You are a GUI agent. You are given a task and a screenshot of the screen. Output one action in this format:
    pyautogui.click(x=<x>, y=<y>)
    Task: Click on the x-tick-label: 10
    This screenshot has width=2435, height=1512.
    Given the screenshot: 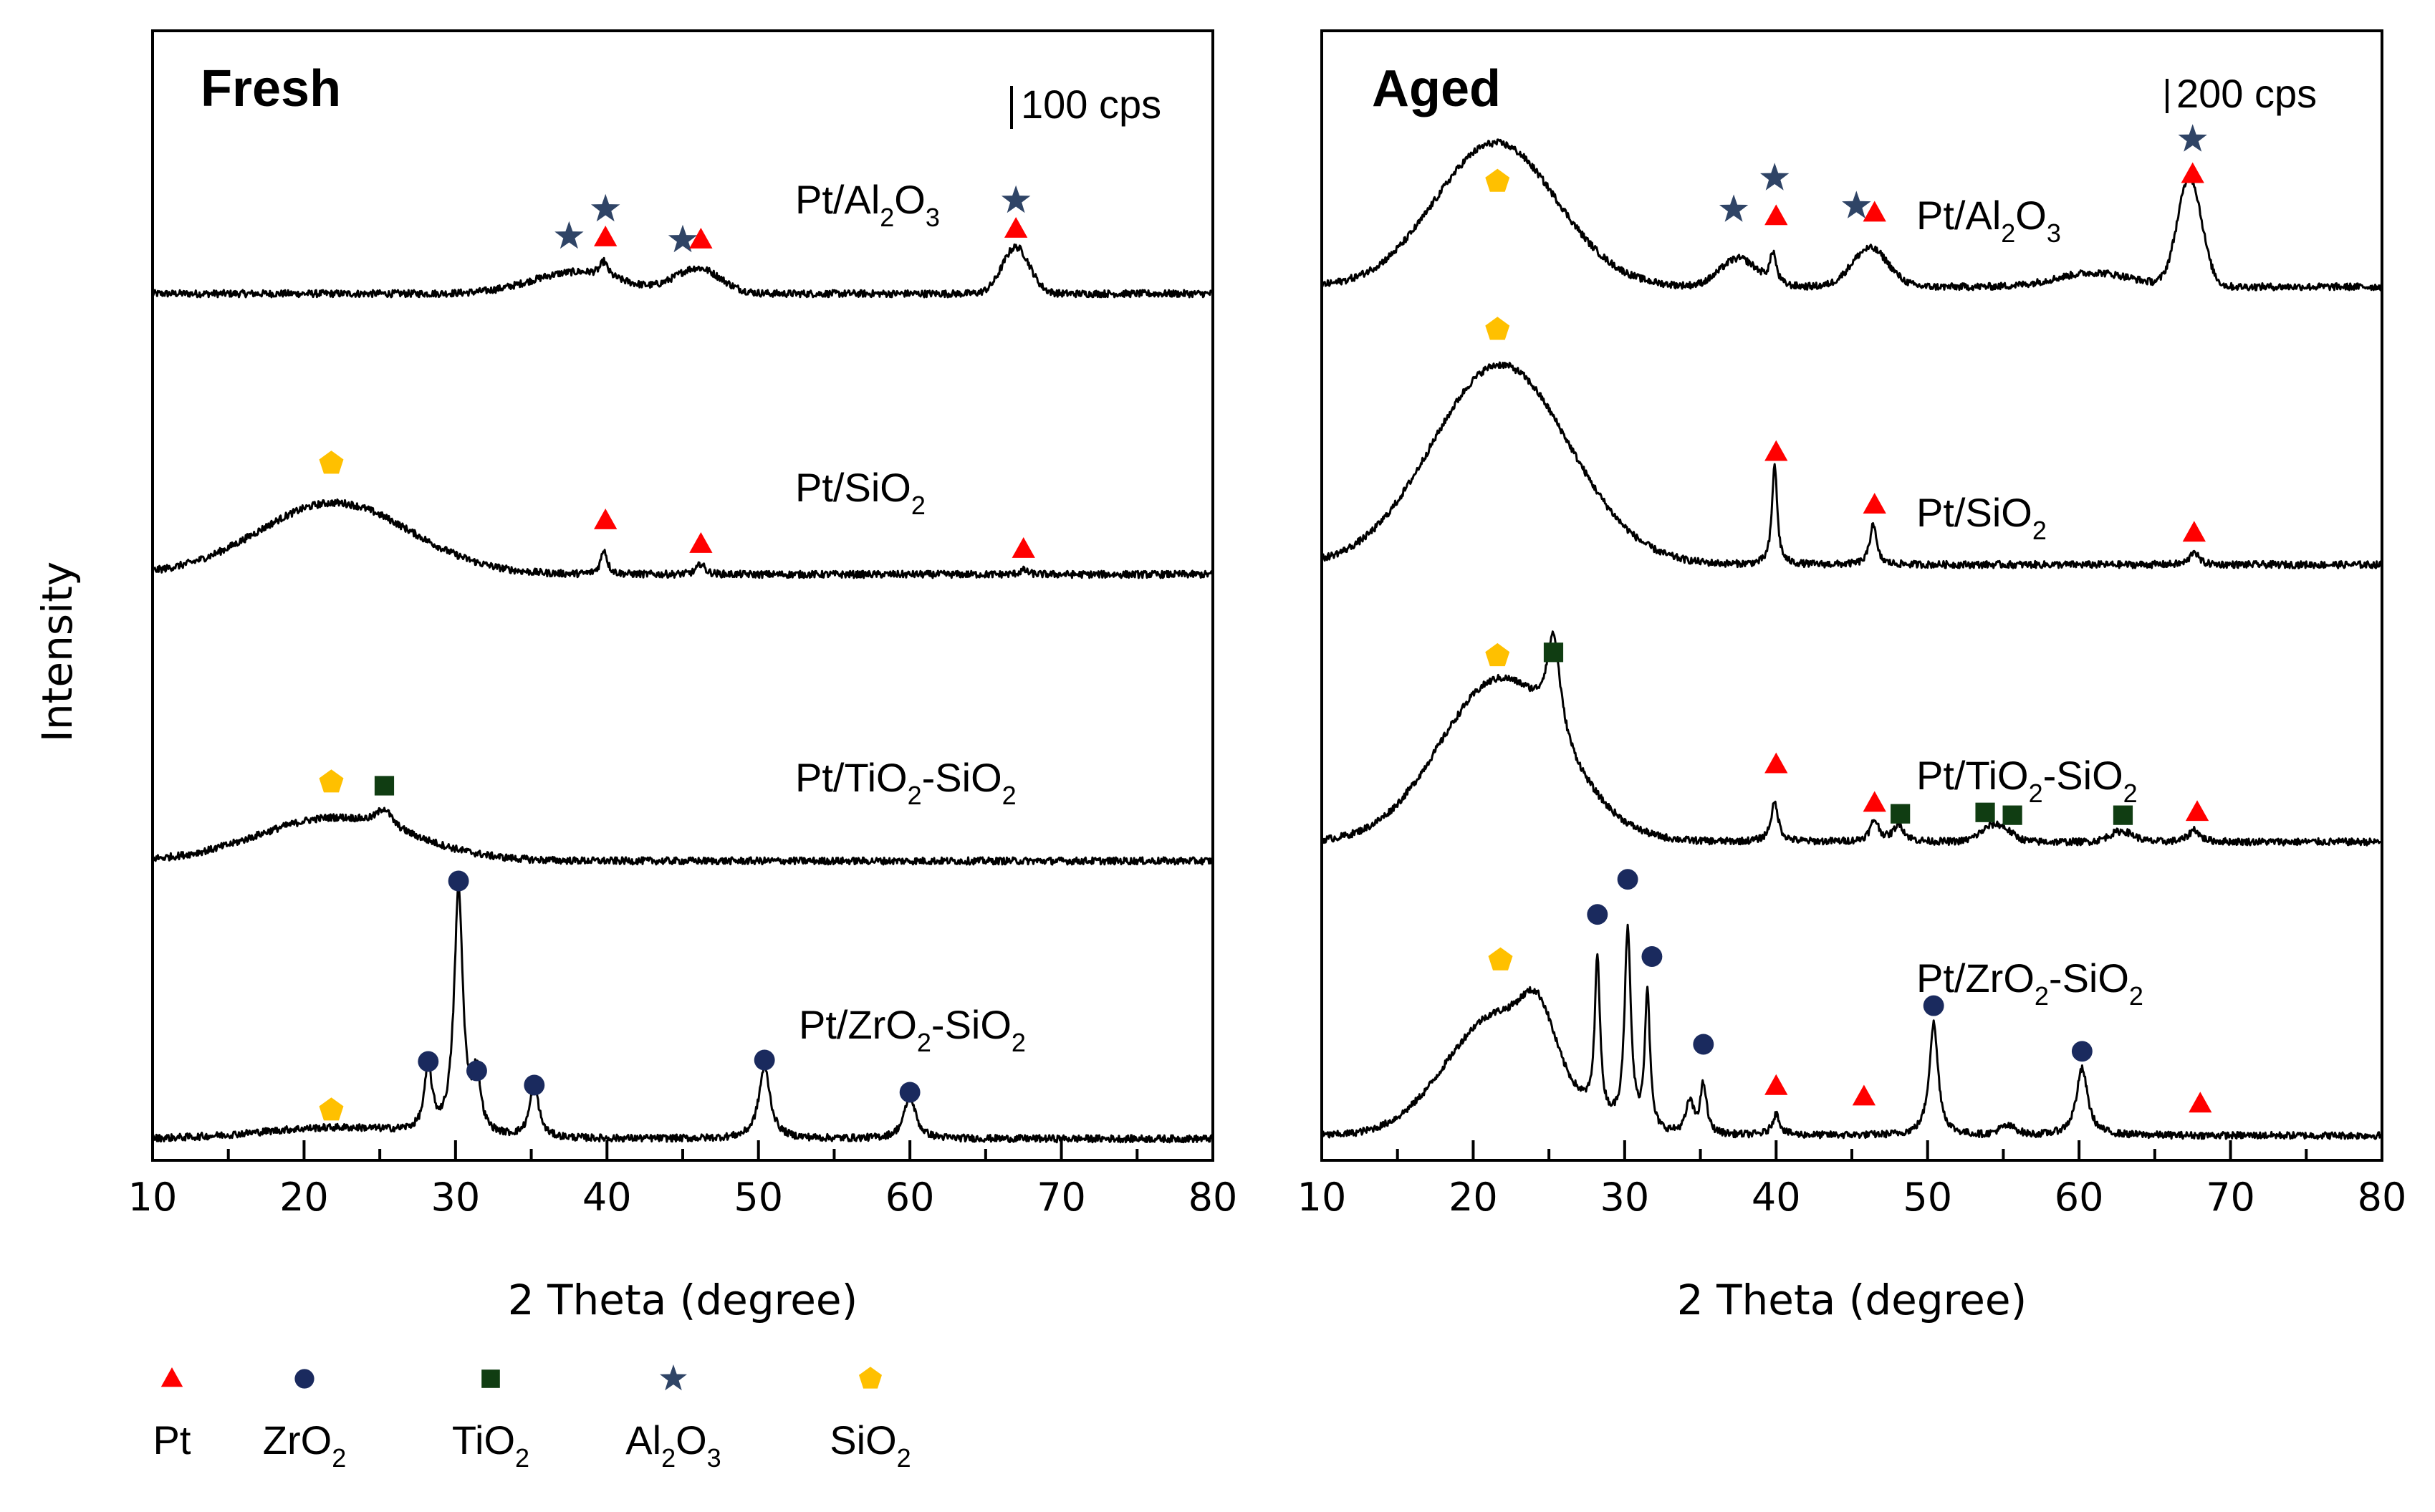 What is the action you would take?
    pyautogui.click(x=153, y=1197)
    